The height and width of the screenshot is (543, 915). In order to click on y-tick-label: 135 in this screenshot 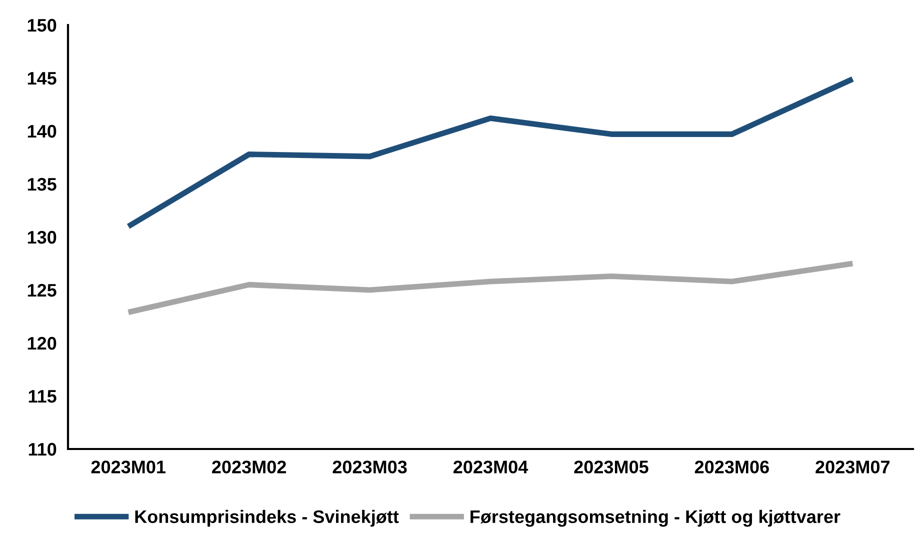, I will do `click(42, 184)`.